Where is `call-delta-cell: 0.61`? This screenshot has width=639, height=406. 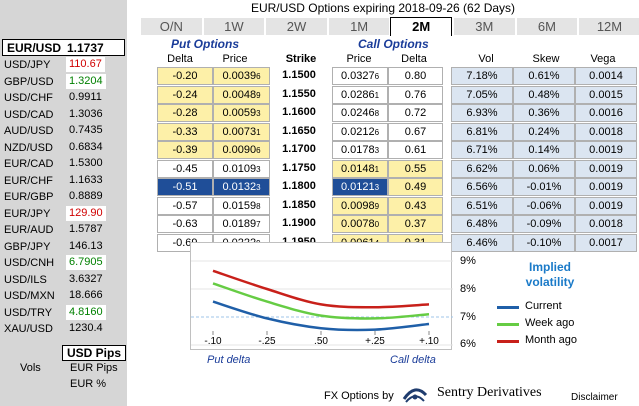 call-delta-cell: 0.61 is located at coordinates (415, 150).